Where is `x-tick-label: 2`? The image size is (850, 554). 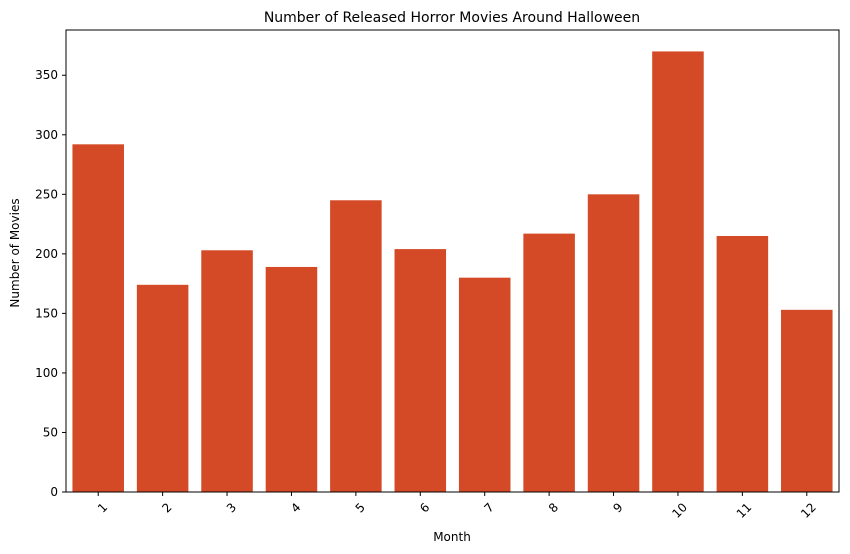
x-tick-label: 2 is located at coordinates (166, 507).